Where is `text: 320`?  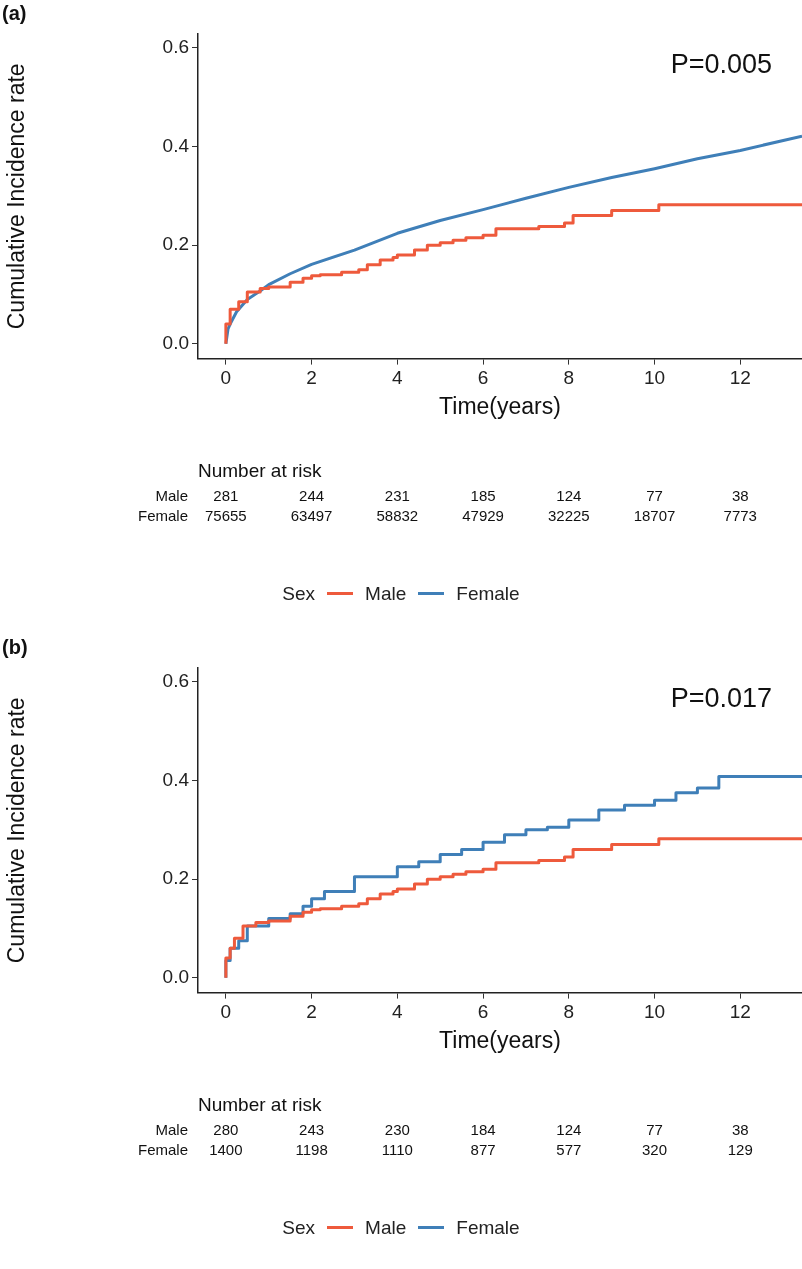 text: 320 is located at coordinates (655, 1149).